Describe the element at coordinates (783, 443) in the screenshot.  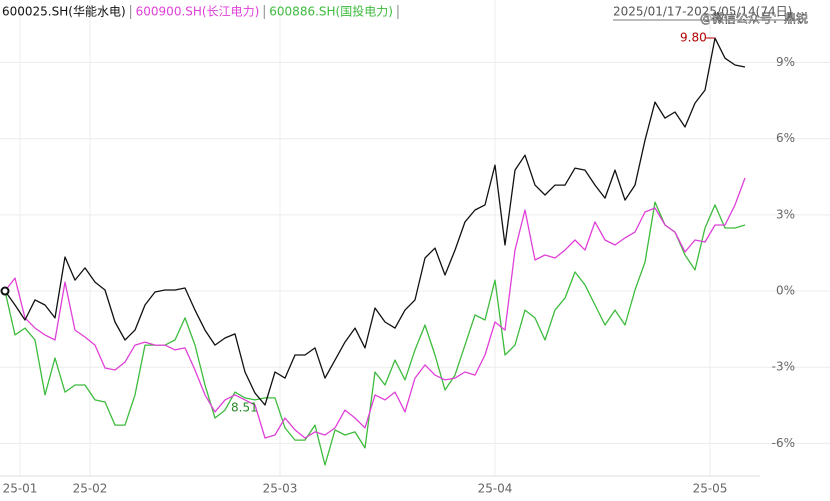
I see `y-tick-label: -6%` at that location.